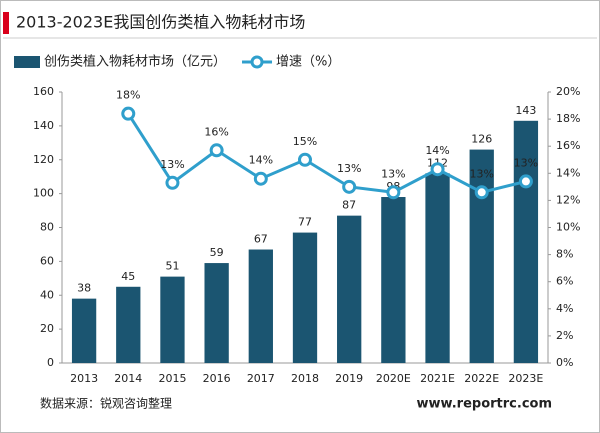 The width and height of the screenshot is (600, 433). What do you see at coordinates (106, 403) in the screenshot?
I see `source: 数据来源：锐观咨询整理` at bounding box center [106, 403].